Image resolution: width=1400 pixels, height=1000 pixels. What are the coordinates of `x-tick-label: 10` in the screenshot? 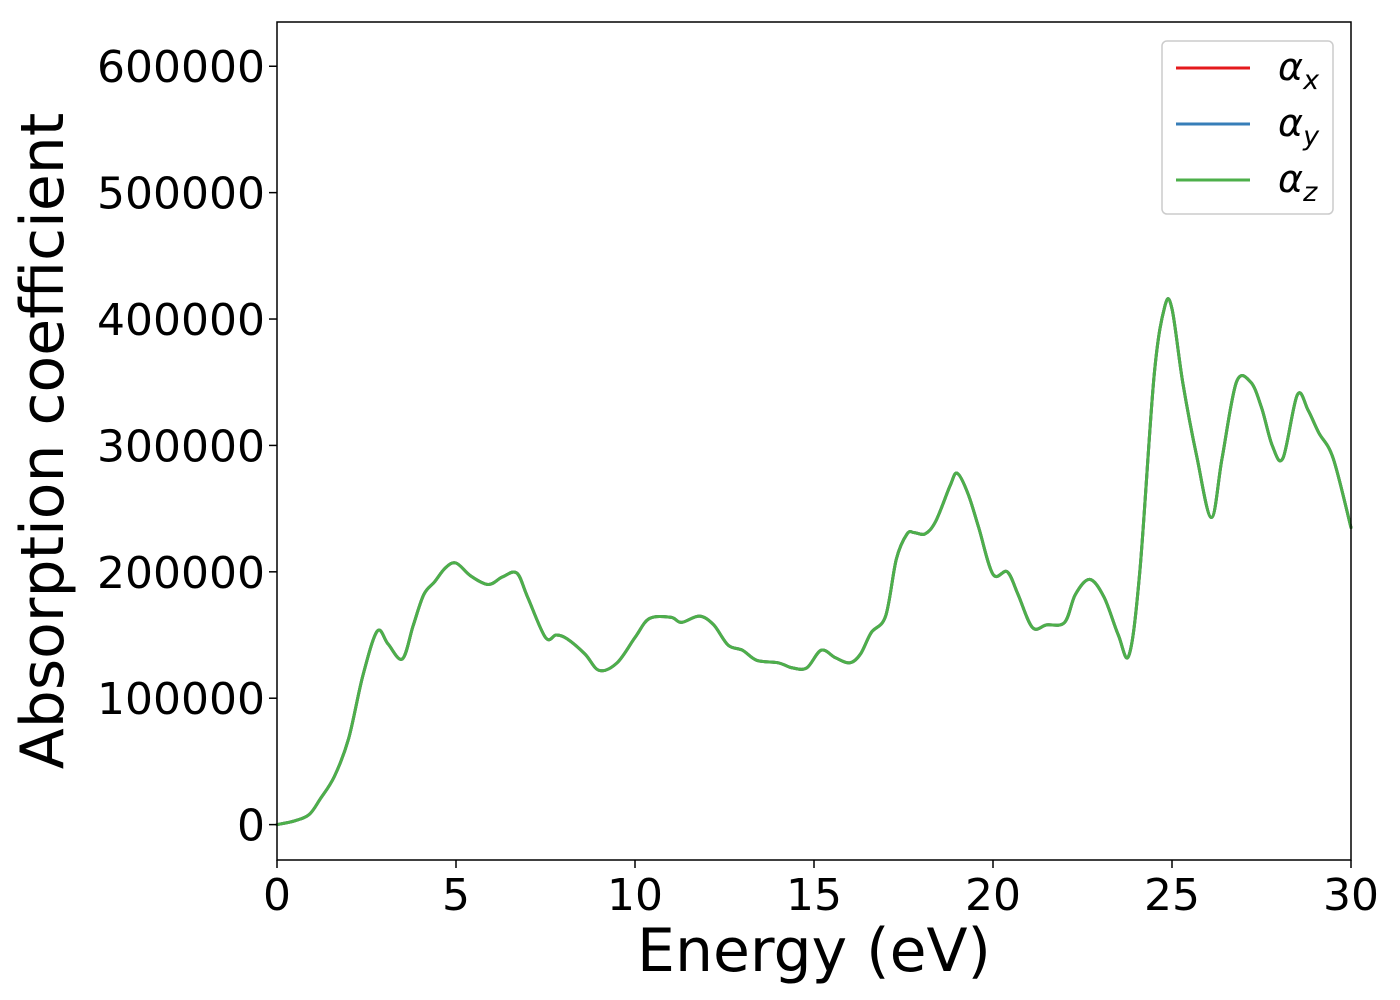 It's located at (635, 895).